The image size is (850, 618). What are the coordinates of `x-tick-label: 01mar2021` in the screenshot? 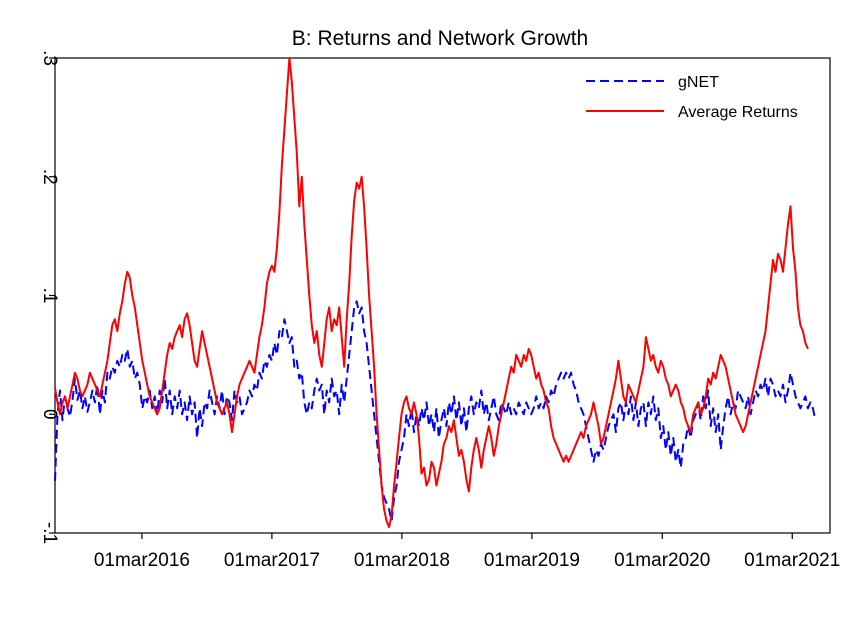 It's located at (792, 560).